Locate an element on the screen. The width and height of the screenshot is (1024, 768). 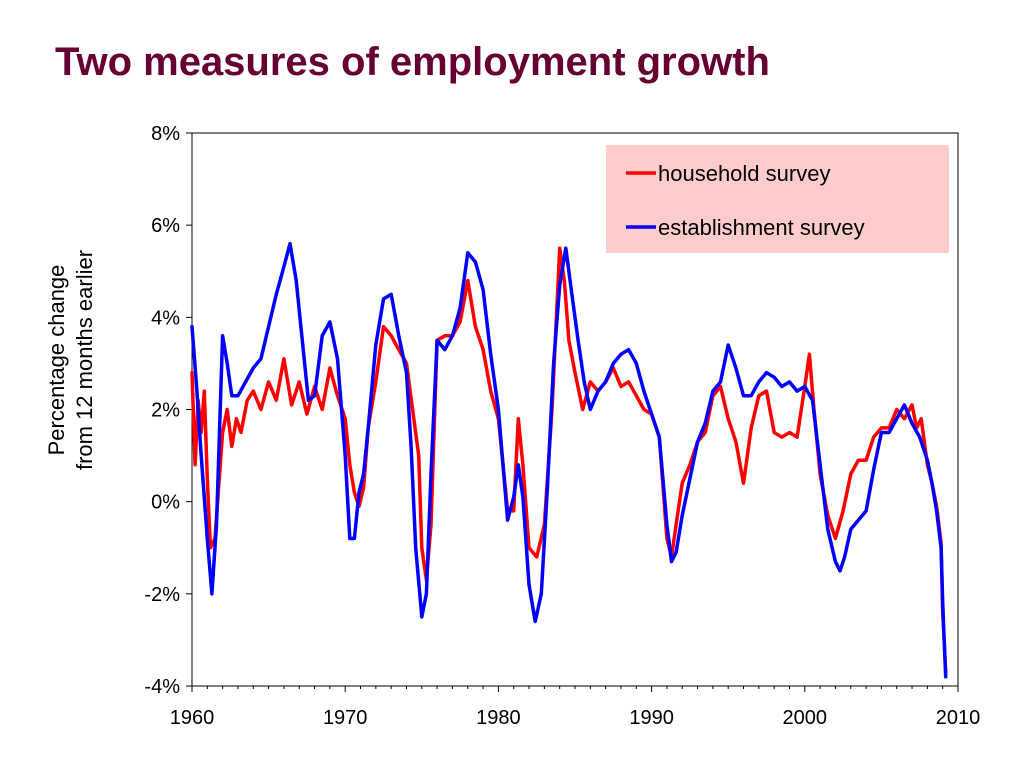
x-tick-label: 1960 is located at coordinates (192, 718).